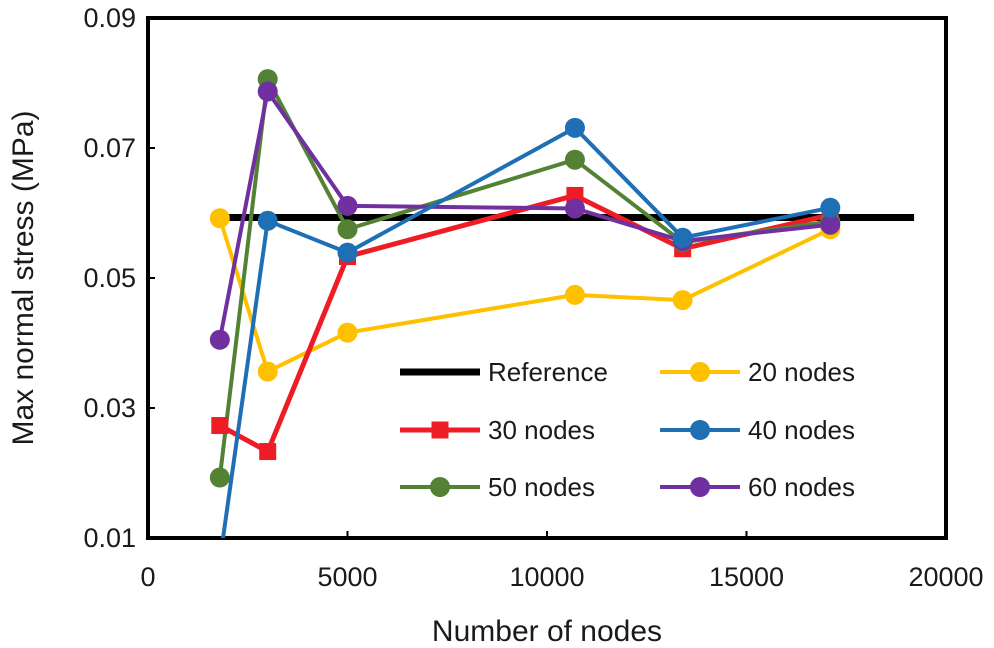 The width and height of the screenshot is (994, 648). What do you see at coordinates (546, 577) in the screenshot?
I see `x-tick-label: 10000` at bounding box center [546, 577].